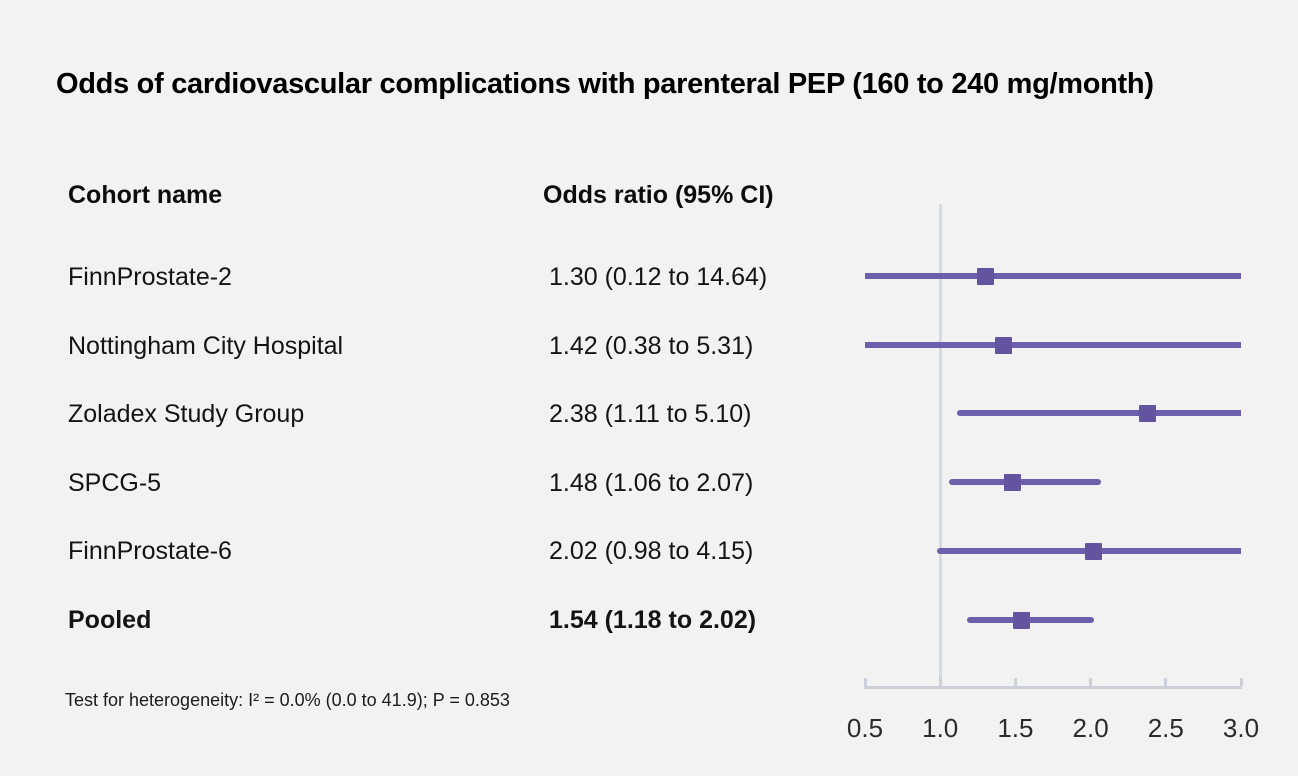 This screenshot has height=776, width=1298. What do you see at coordinates (658, 195) in the screenshot?
I see `column-header-odds-ratio: Odds ratio (95% CI)` at bounding box center [658, 195].